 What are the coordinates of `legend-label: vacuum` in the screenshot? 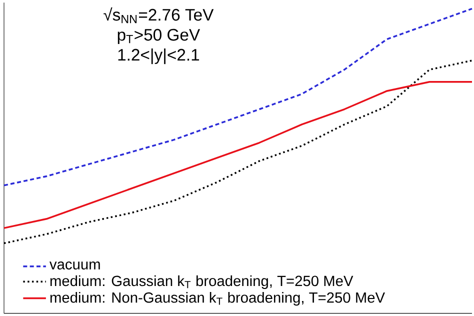 It's located at (75, 265).